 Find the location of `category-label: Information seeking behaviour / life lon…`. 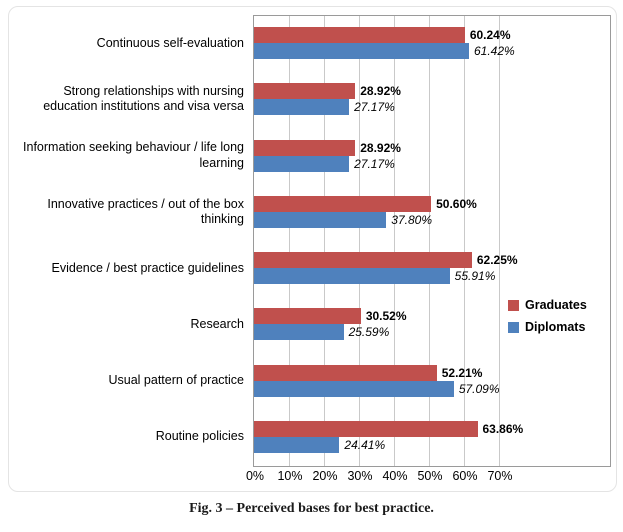

category-label: Information seeking behaviour / life lon… is located at coordinates (133, 155).